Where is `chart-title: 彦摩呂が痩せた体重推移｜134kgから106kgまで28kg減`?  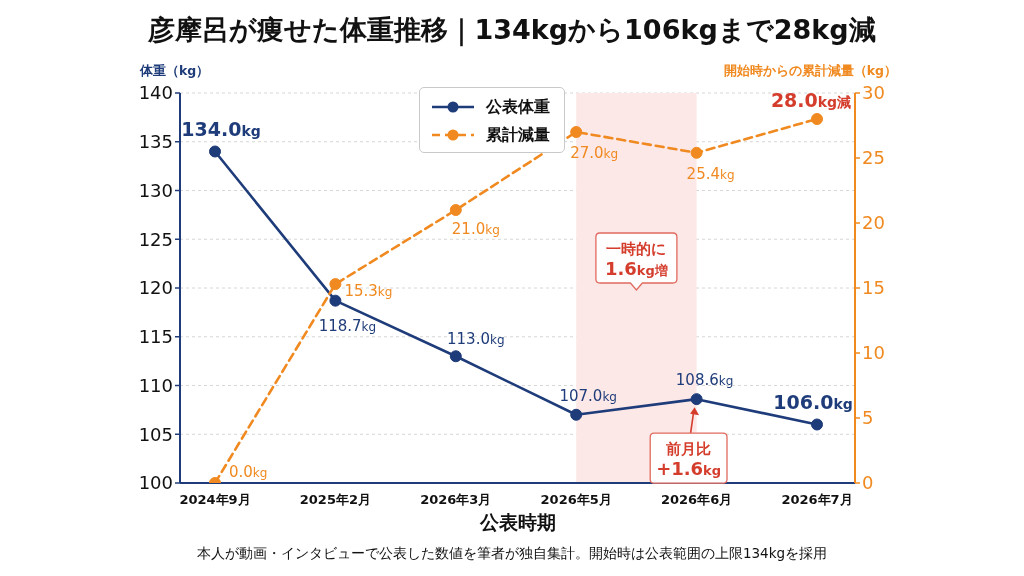
chart-title: 彦摩呂が痩せた体重推移｜134kgから106kgまで28kg減 is located at coordinates (512, 30).